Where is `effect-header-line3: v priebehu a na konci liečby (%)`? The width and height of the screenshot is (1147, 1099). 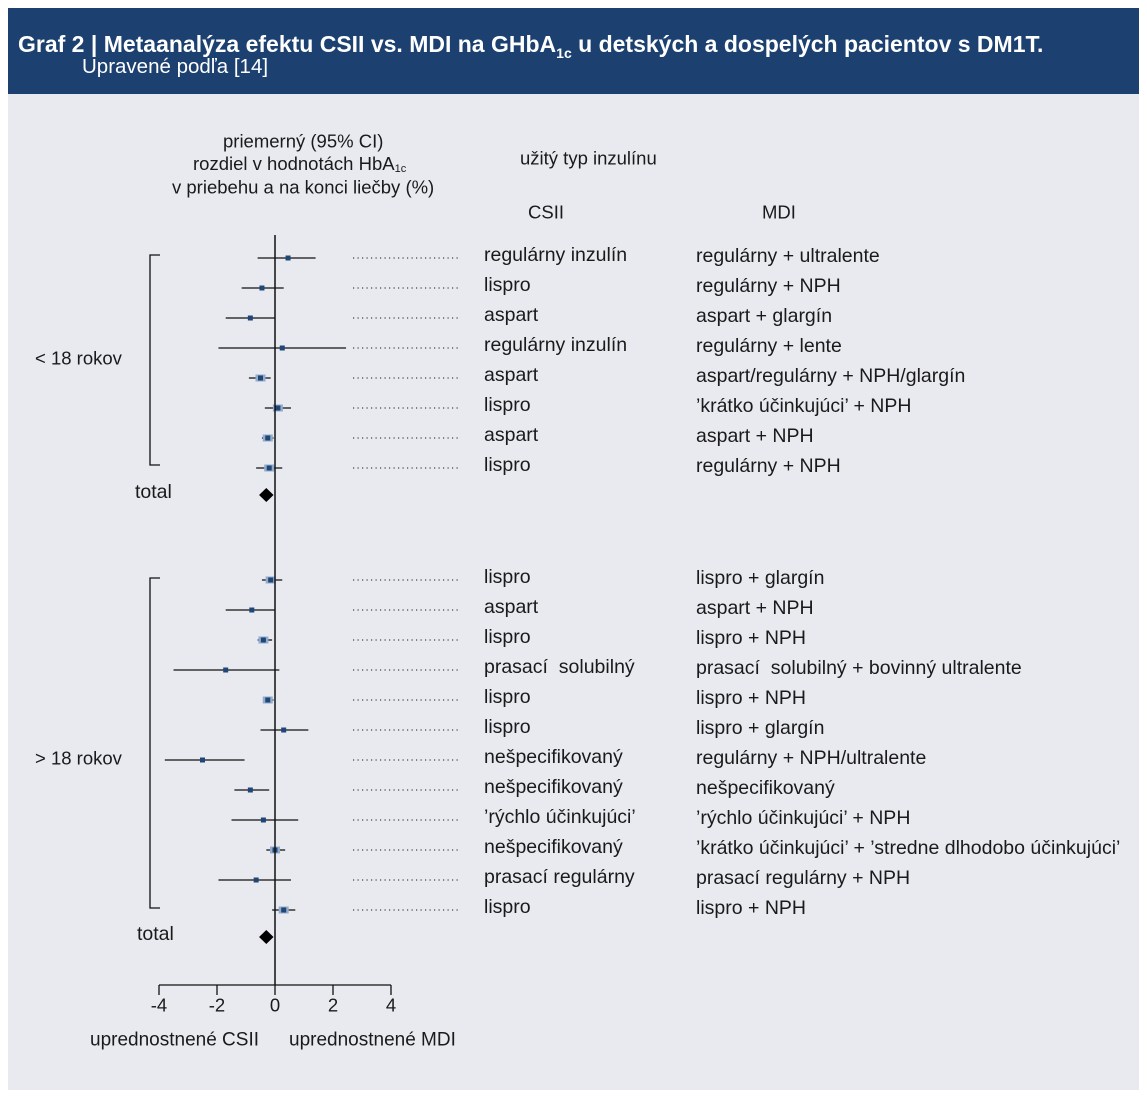 effect-header-line3: v priebehu a na konci liečby (%) is located at coordinates (303, 187).